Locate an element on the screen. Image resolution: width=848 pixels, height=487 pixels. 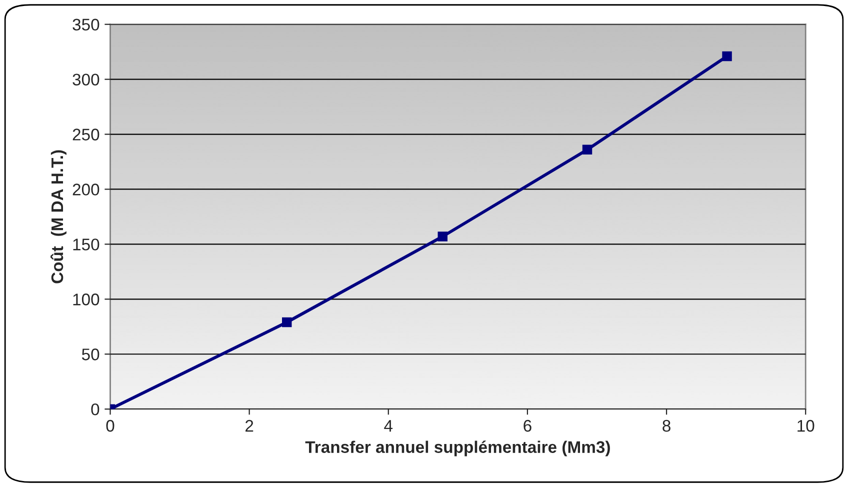
y-axis-title: Coût (M DA H.T.) is located at coordinates (58, 217).